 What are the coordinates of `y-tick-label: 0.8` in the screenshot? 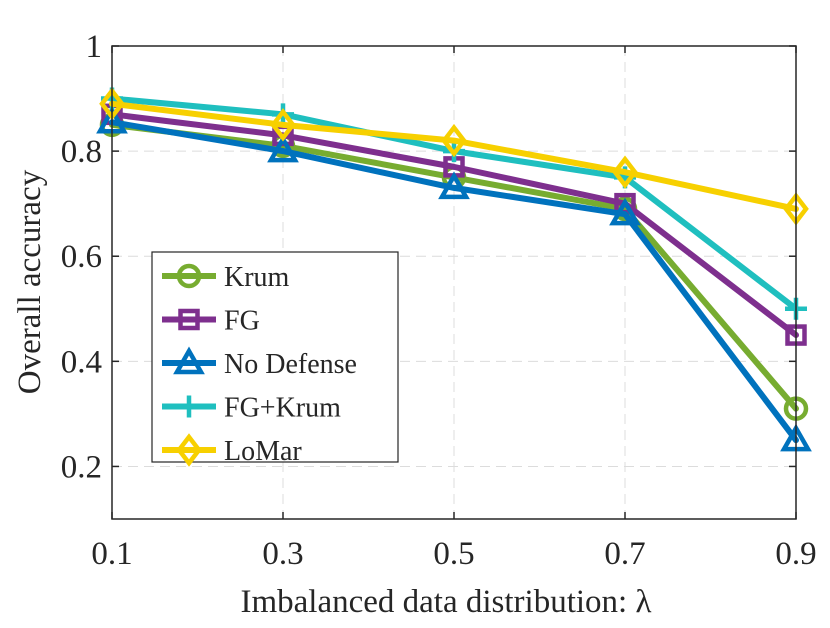 It's located at (81, 152).